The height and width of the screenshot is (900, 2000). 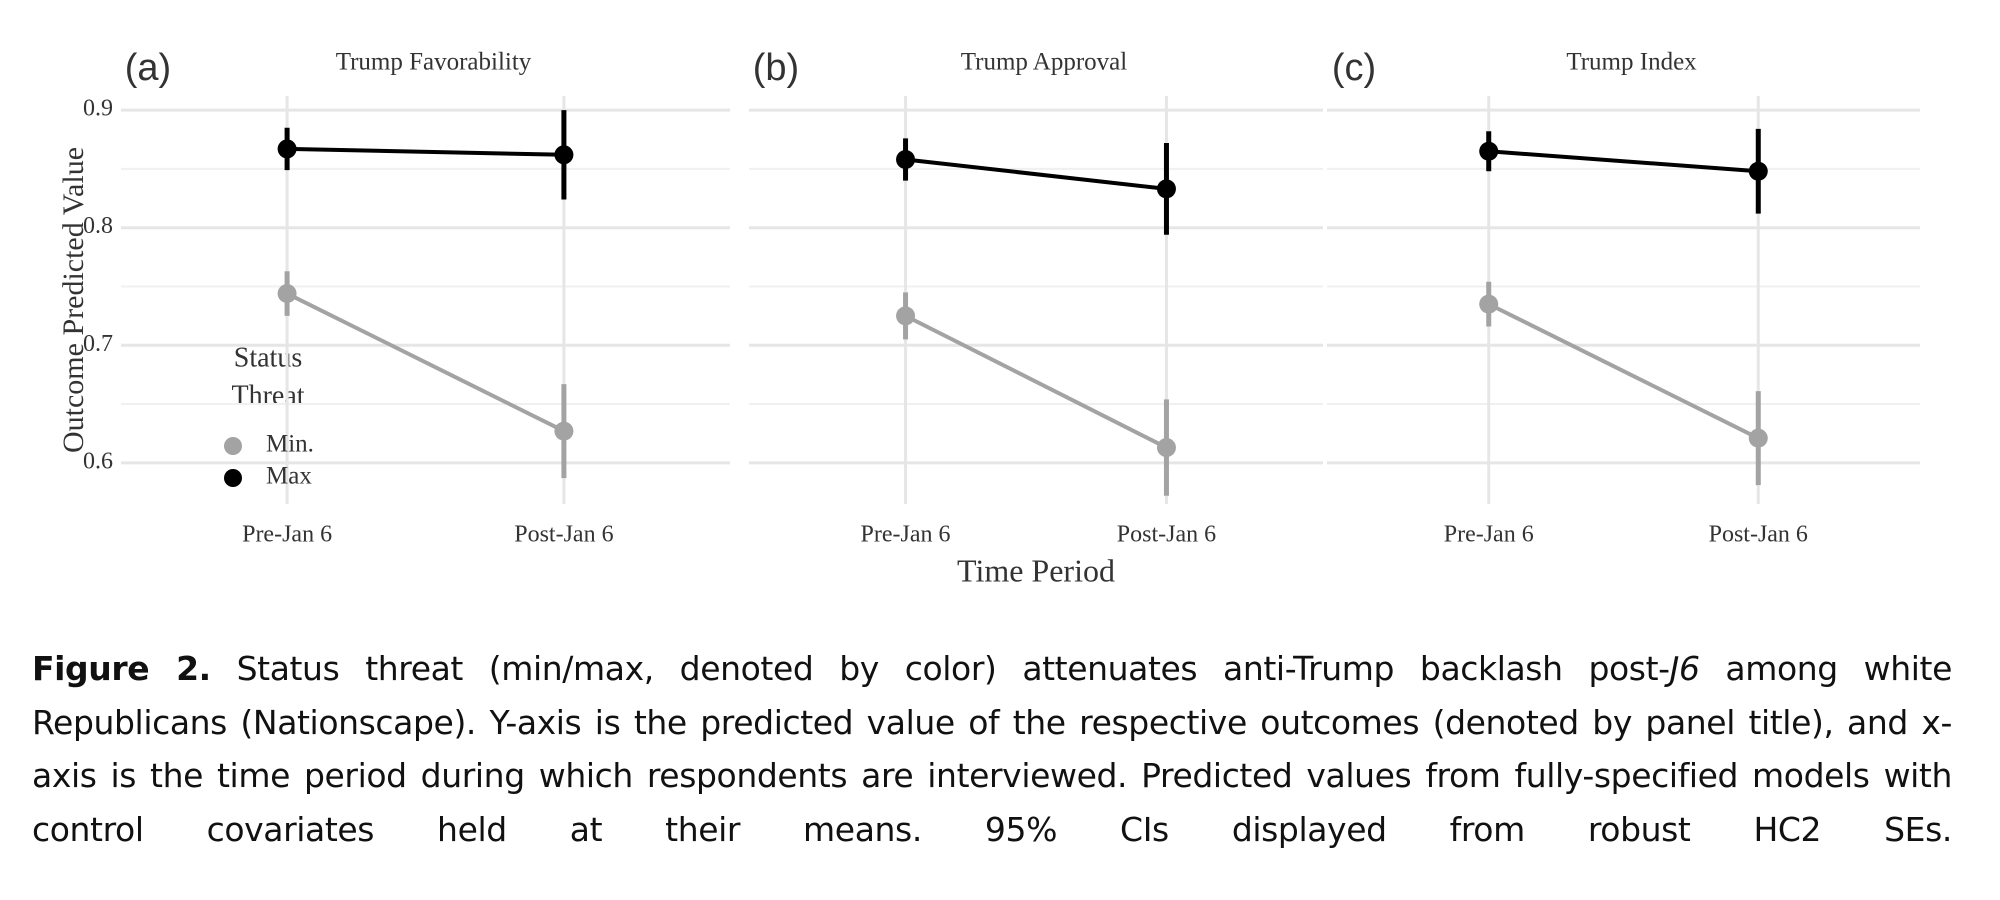 What do you see at coordinates (776, 68) in the screenshot?
I see `panel-label: (b)` at bounding box center [776, 68].